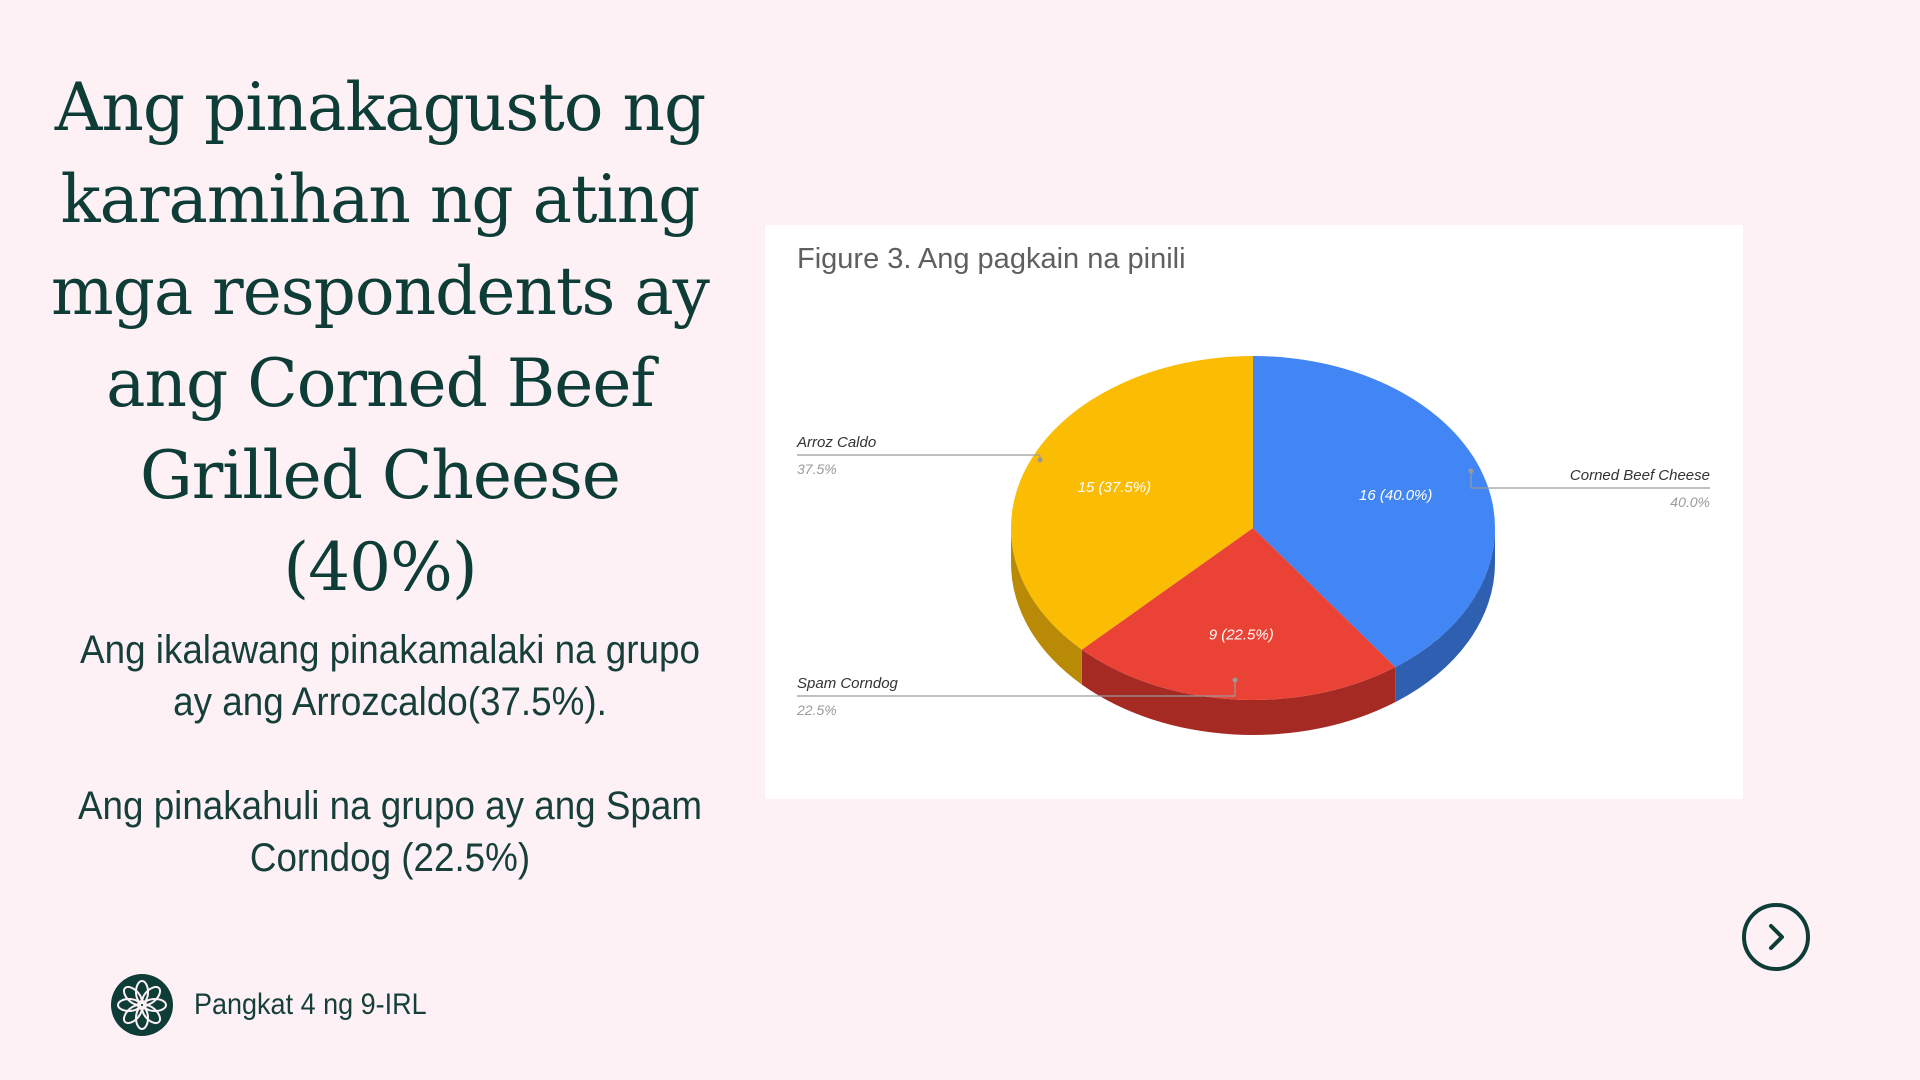 This screenshot has height=1080, width=1920. I want to click on pie-slice-arroz-caldo, so click(1132, 503).